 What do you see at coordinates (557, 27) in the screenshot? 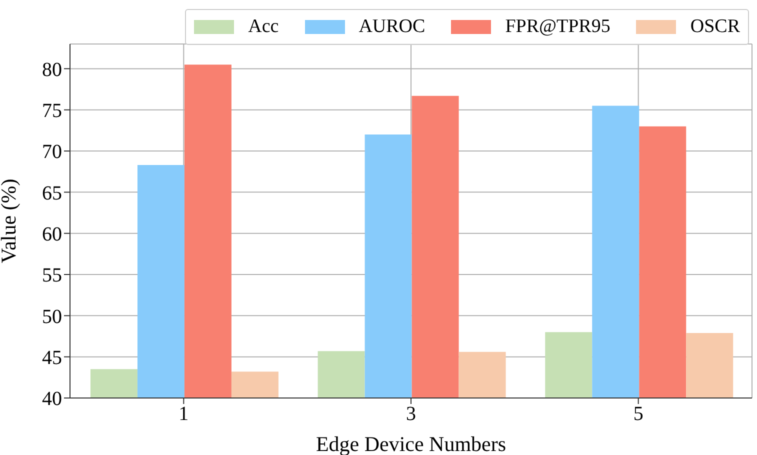
I see `legend-label: FPR@TPR95` at bounding box center [557, 27].